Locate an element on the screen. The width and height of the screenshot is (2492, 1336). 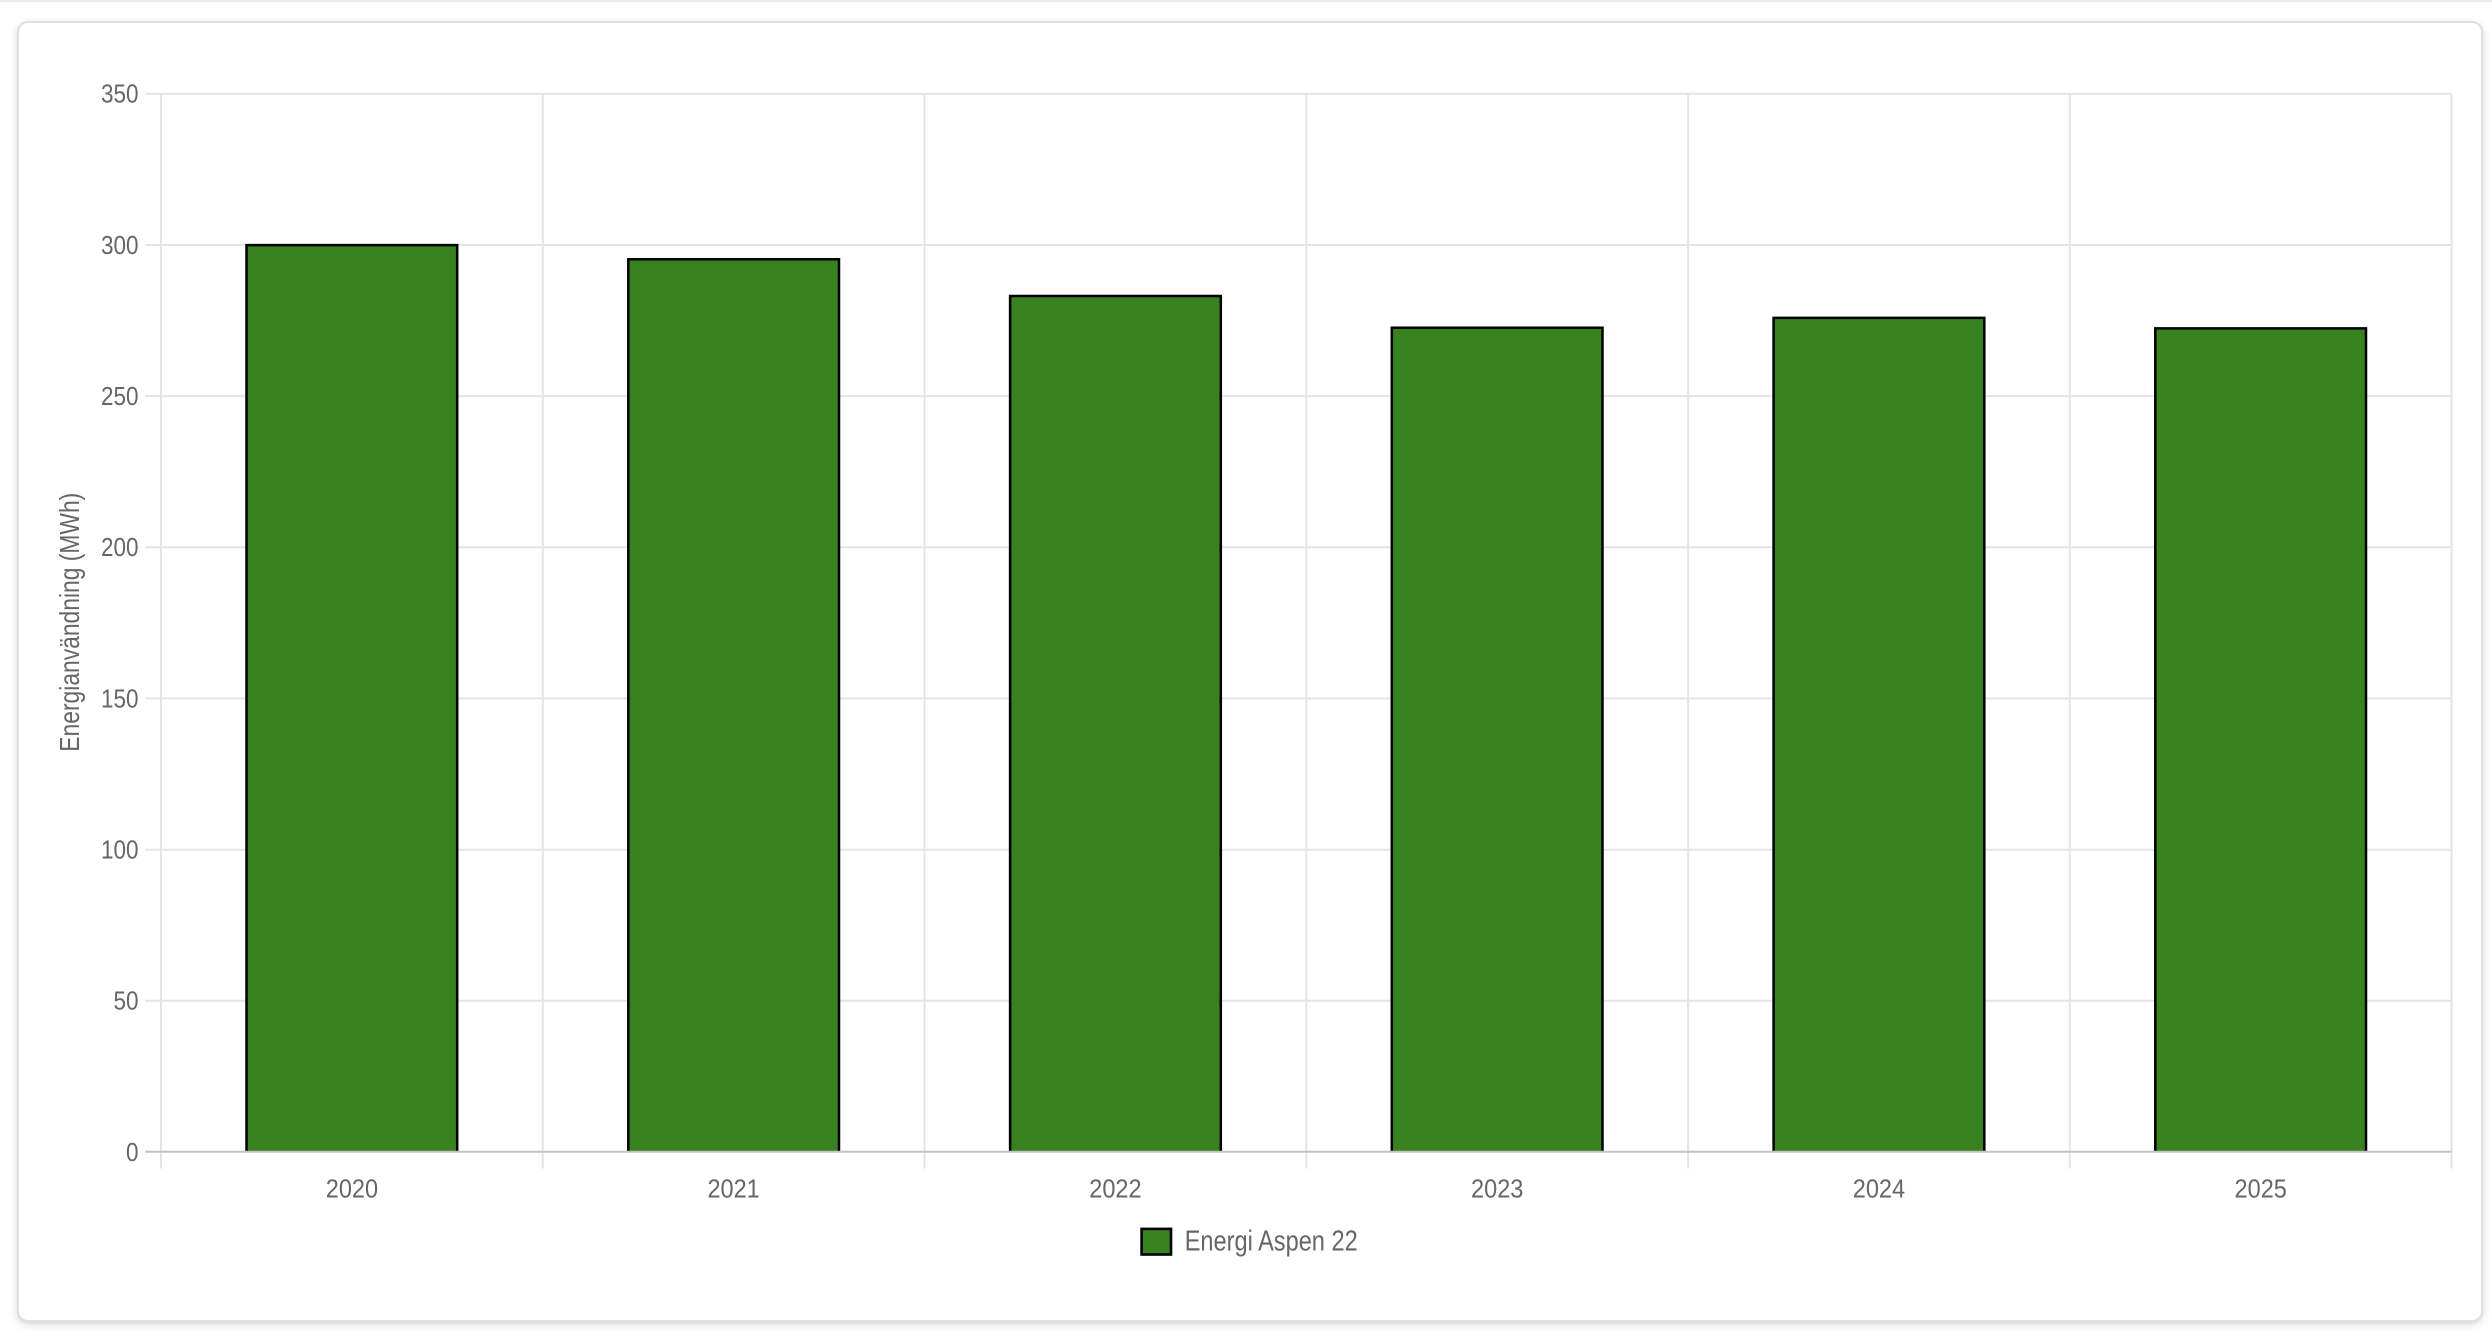
svg-text: 2024 is located at coordinates (1879, 1188).